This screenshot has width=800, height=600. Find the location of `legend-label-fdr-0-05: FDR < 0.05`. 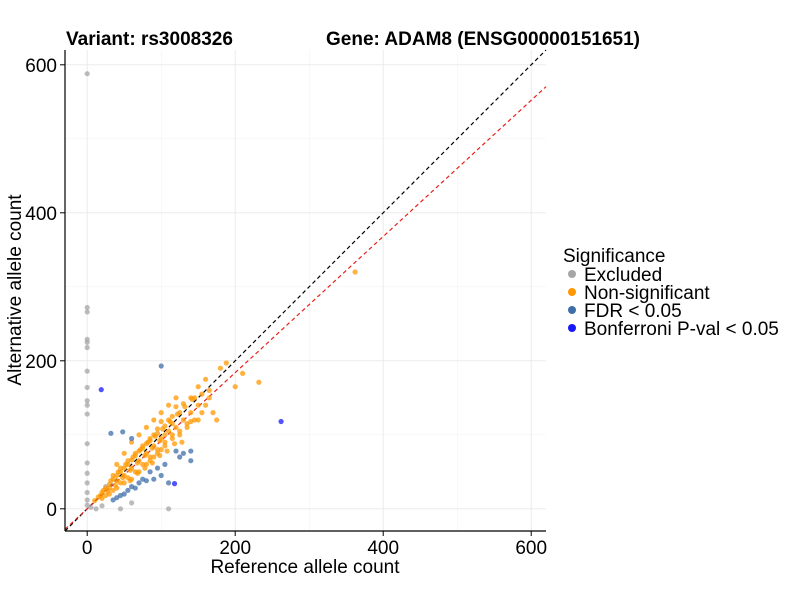

legend-label-fdr-0-05: FDR < 0.05 is located at coordinates (633, 311).